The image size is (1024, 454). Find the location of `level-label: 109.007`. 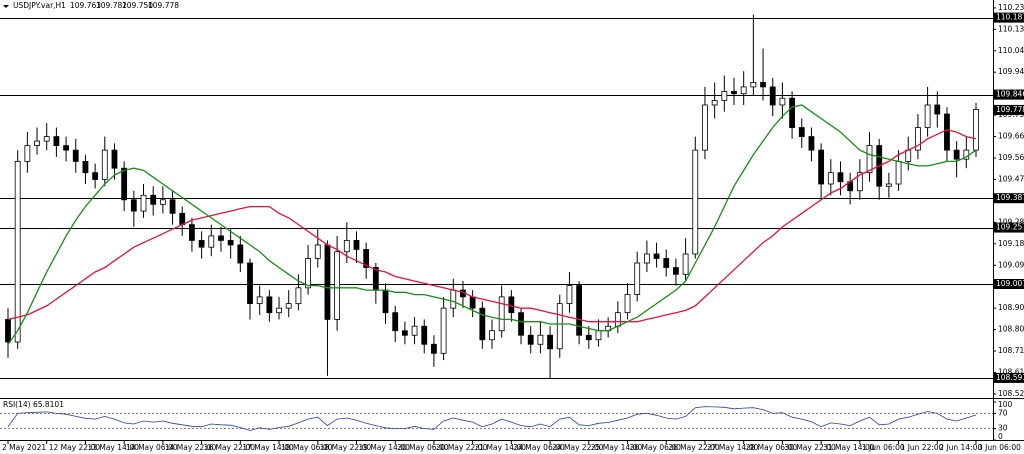

level-label: 109.007 is located at coordinates (1010, 283).